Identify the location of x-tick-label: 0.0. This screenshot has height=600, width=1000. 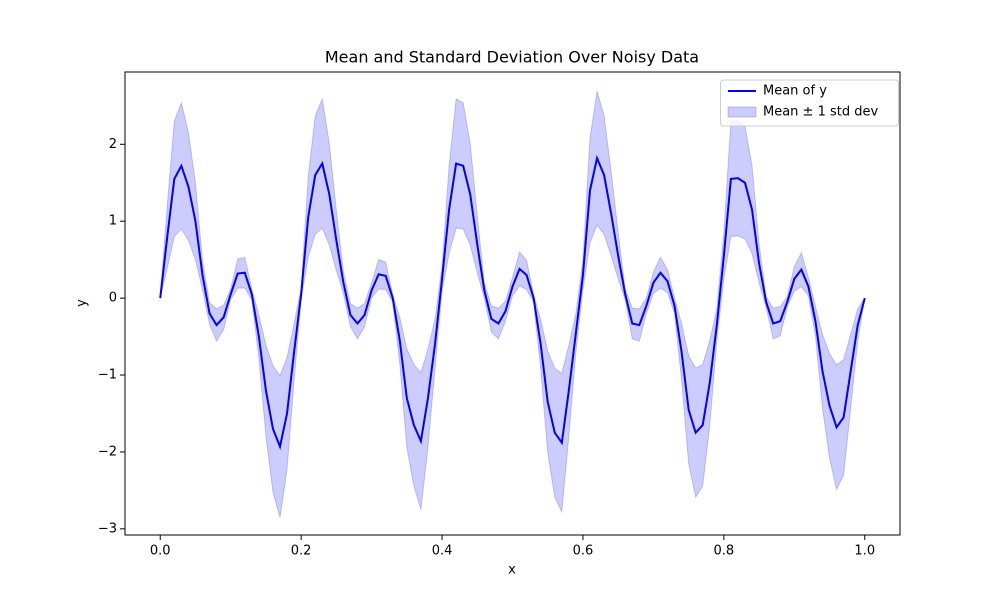
(160, 551).